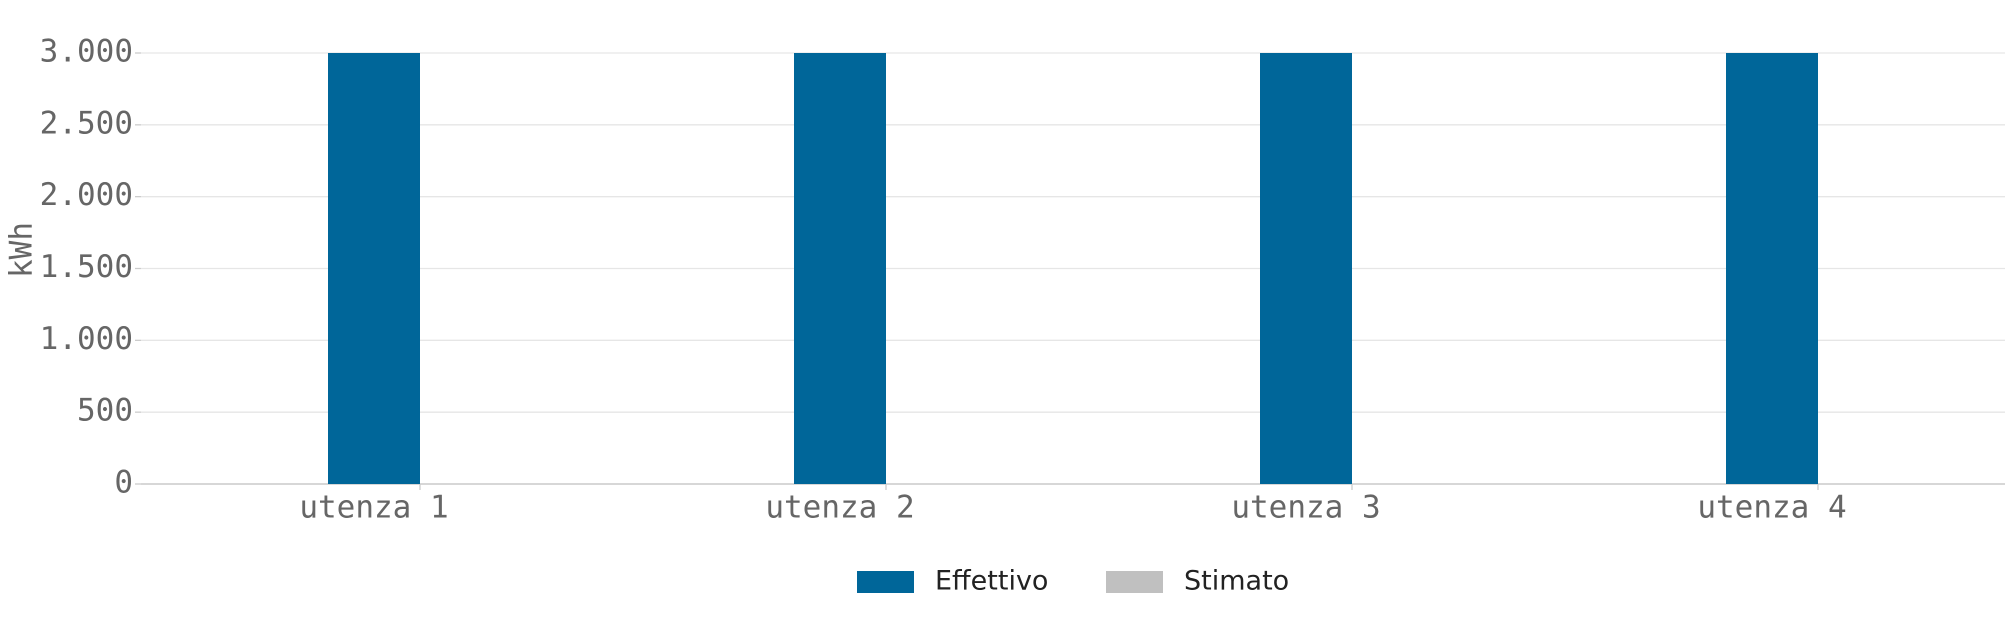 This screenshot has width=2015, height=631. What do you see at coordinates (839, 508) in the screenshot?
I see `x-tick-label: utenza 2` at bounding box center [839, 508].